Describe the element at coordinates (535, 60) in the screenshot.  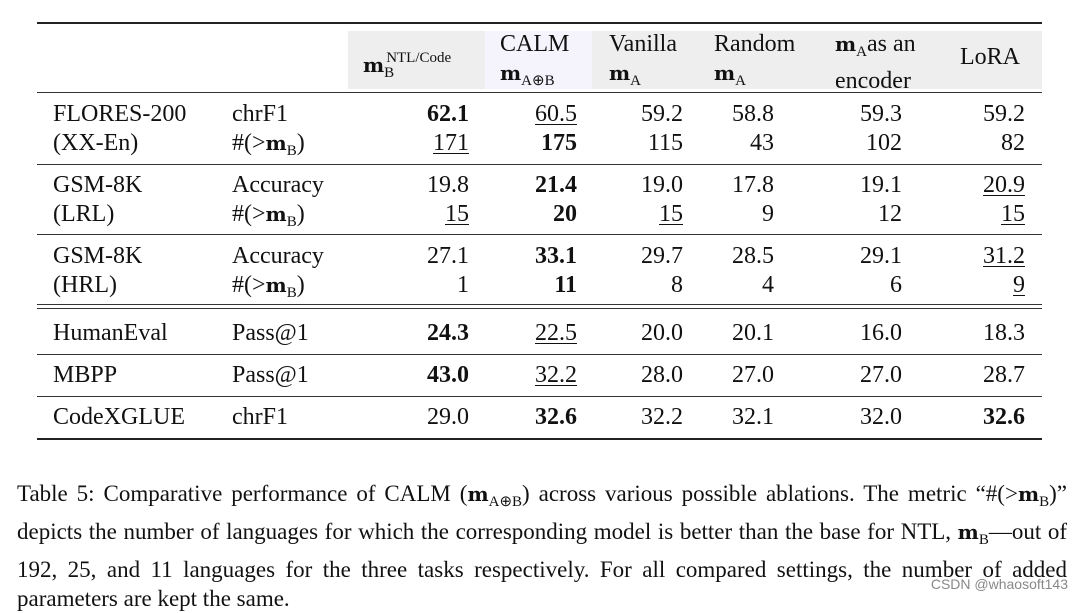
I see `header-calm: CALM mA⊕B` at that location.